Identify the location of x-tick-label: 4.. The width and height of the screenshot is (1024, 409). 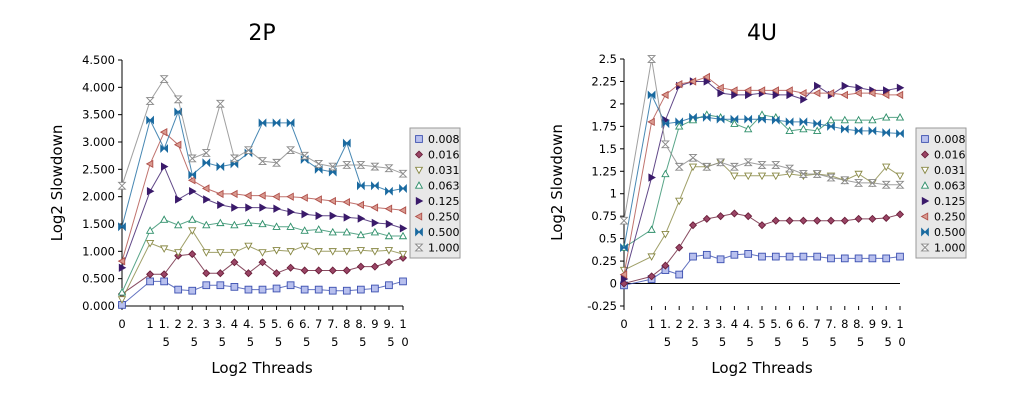
(248, 324).